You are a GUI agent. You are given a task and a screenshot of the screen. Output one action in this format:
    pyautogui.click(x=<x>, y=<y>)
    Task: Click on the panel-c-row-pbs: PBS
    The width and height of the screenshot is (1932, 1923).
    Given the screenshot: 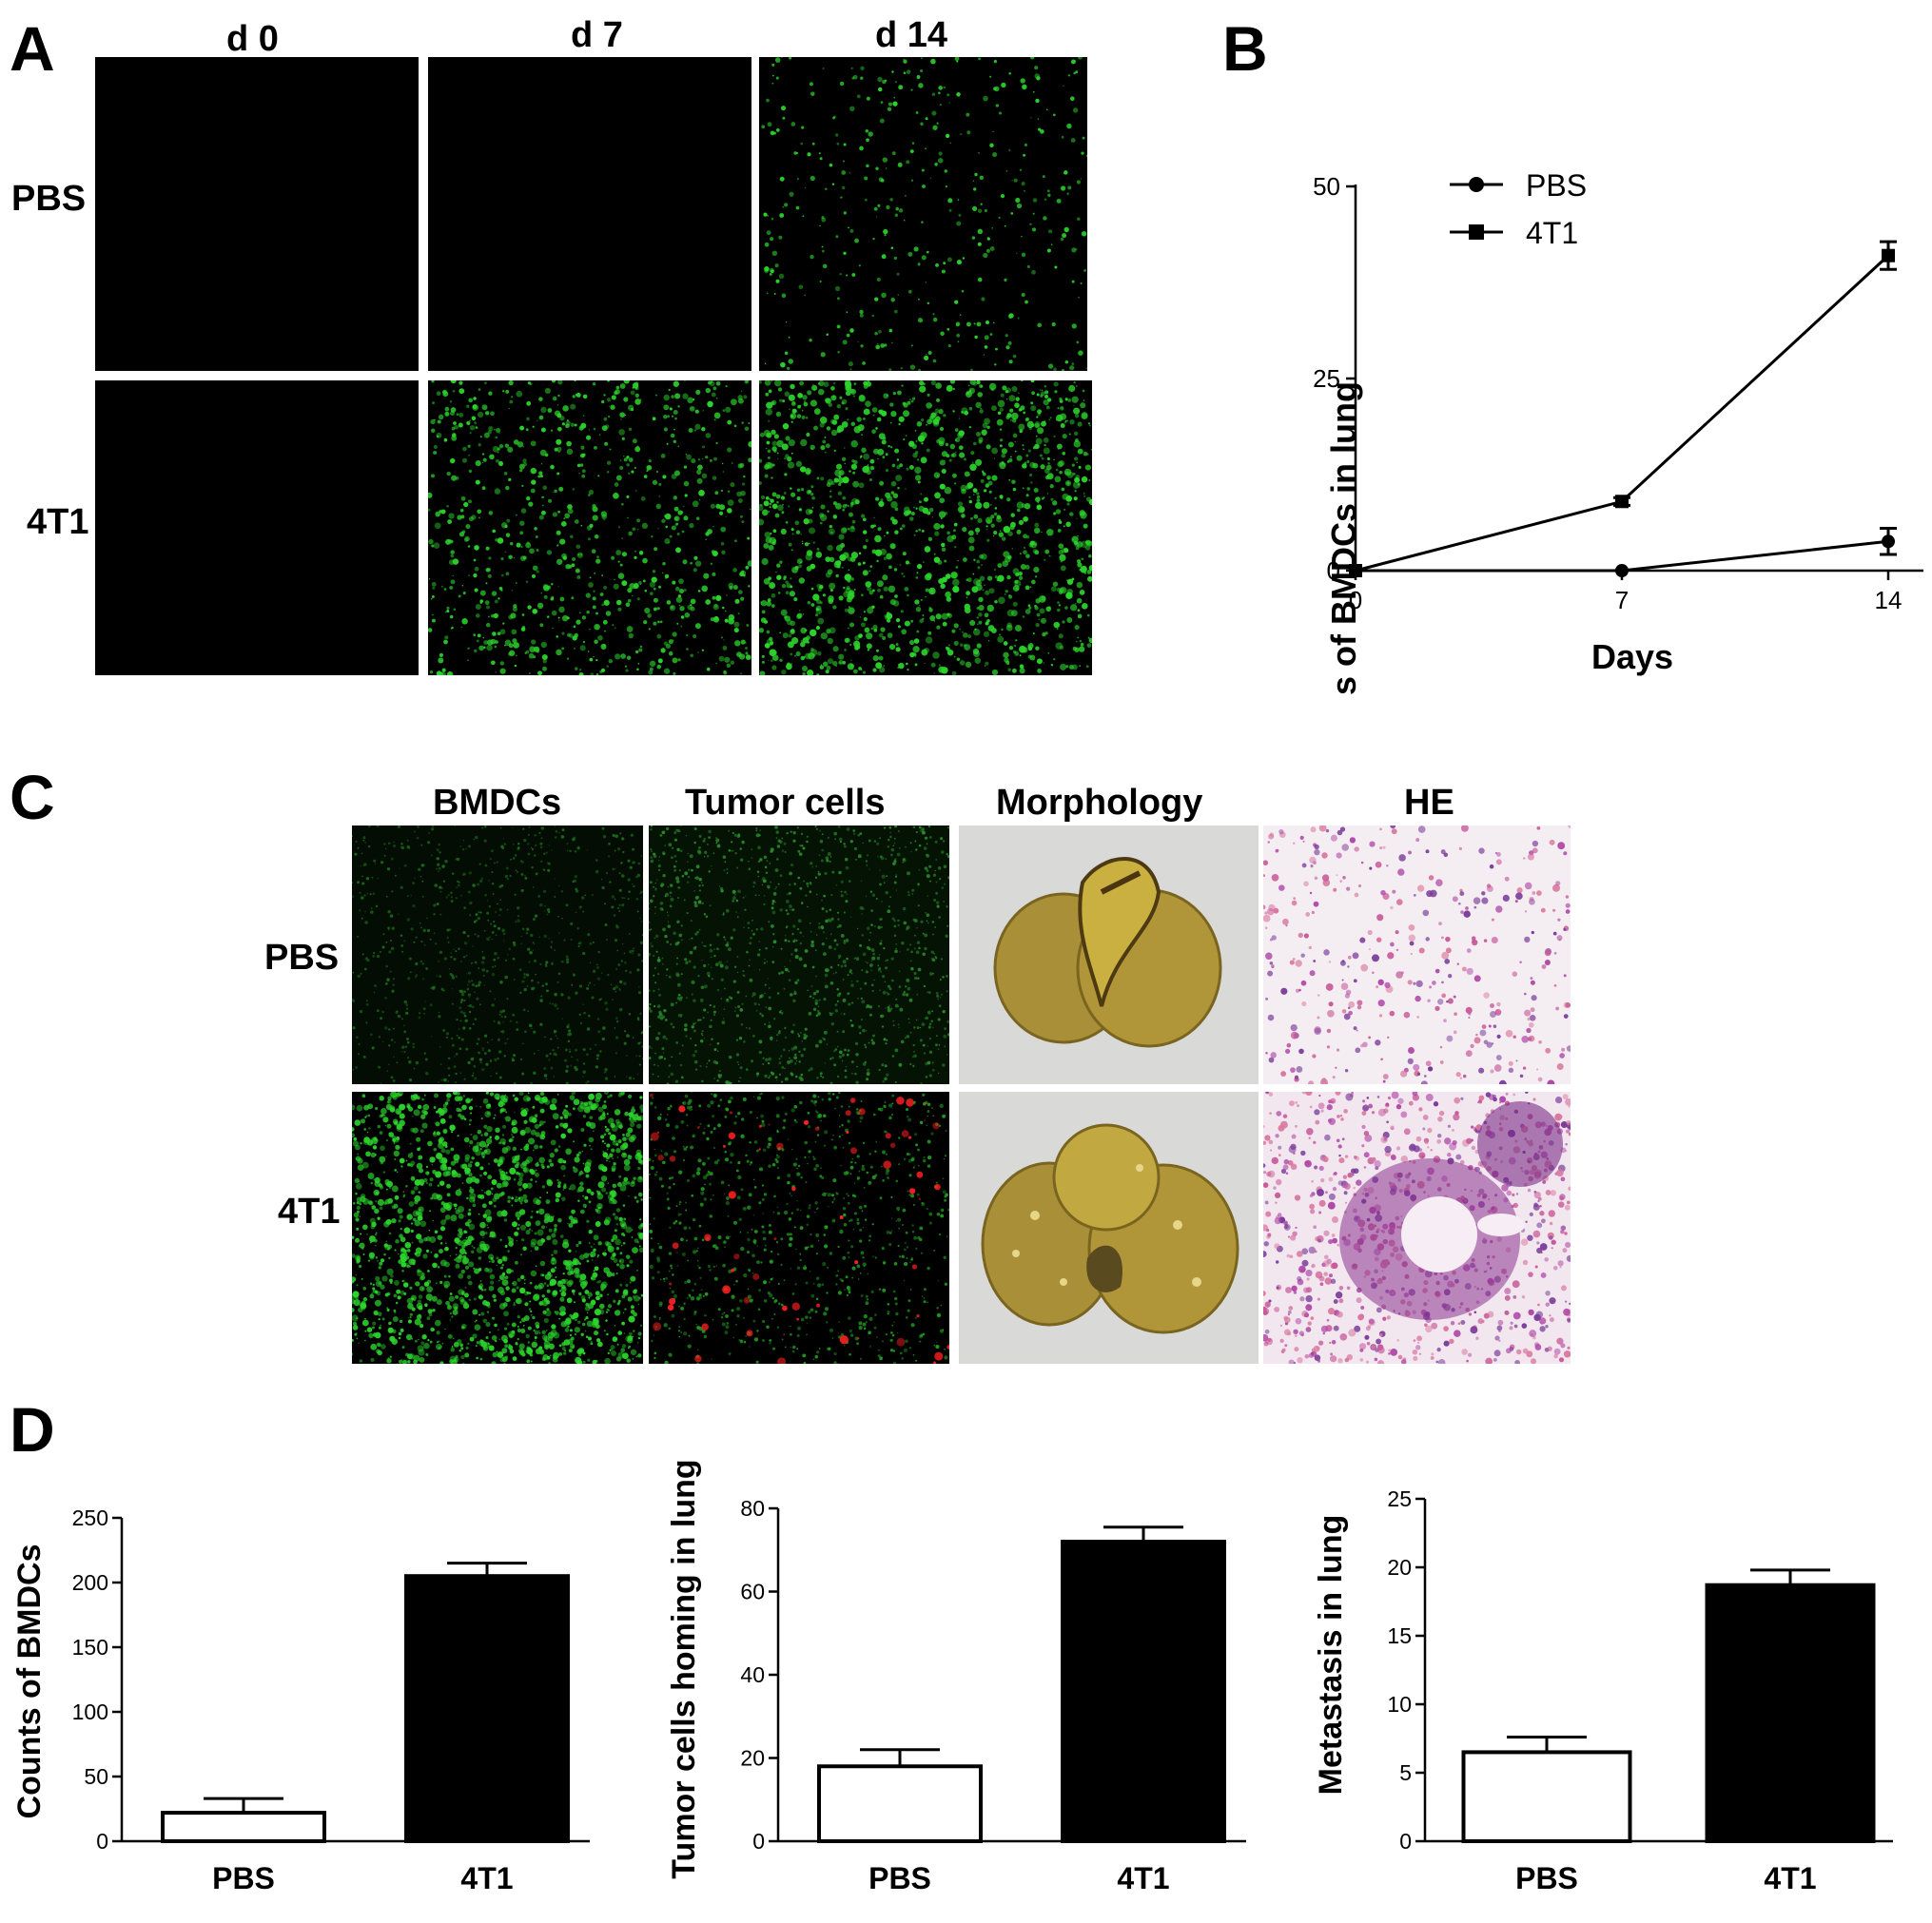 What is the action you would take?
    pyautogui.click(x=302, y=958)
    